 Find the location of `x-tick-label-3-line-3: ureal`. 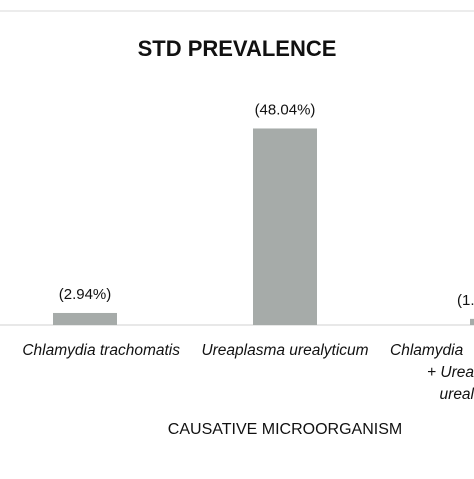

x-tick-label-3-line-3: ureal is located at coordinates (457, 394).